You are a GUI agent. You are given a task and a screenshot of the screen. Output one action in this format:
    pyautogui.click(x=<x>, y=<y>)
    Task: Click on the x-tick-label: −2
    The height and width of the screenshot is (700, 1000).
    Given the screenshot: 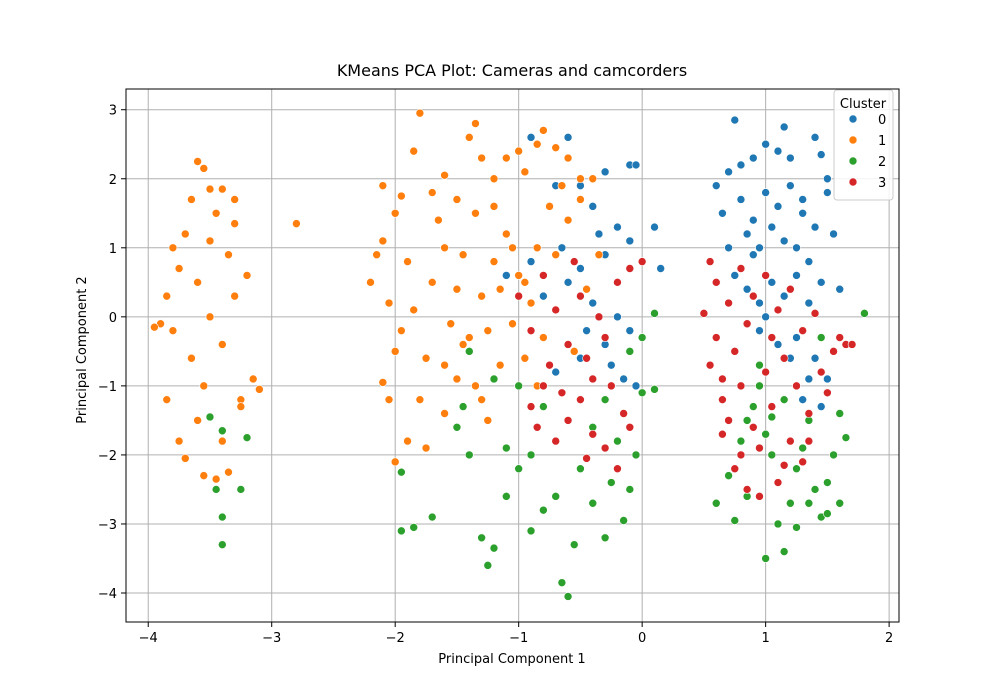 What is the action you would take?
    pyautogui.click(x=395, y=638)
    